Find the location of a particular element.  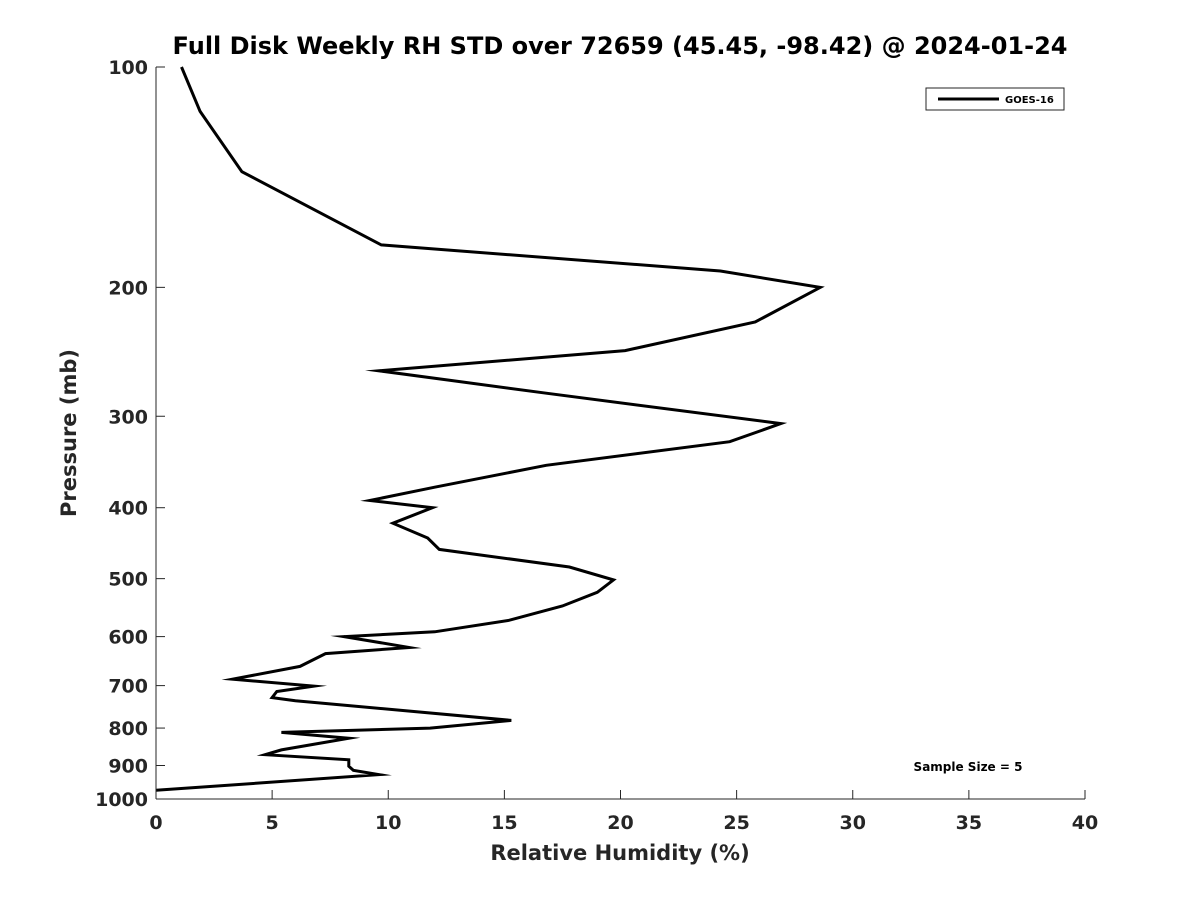

x-tick-label-6: 30 is located at coordinates (853, 823).